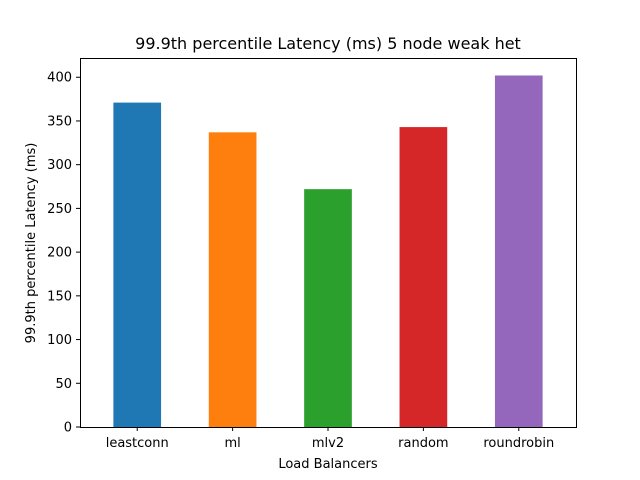  Describe the element at coordinates (31, 243) in the screenshot. I see `y-axis-label: 99.9th percentile Latency (ms)` at that location.